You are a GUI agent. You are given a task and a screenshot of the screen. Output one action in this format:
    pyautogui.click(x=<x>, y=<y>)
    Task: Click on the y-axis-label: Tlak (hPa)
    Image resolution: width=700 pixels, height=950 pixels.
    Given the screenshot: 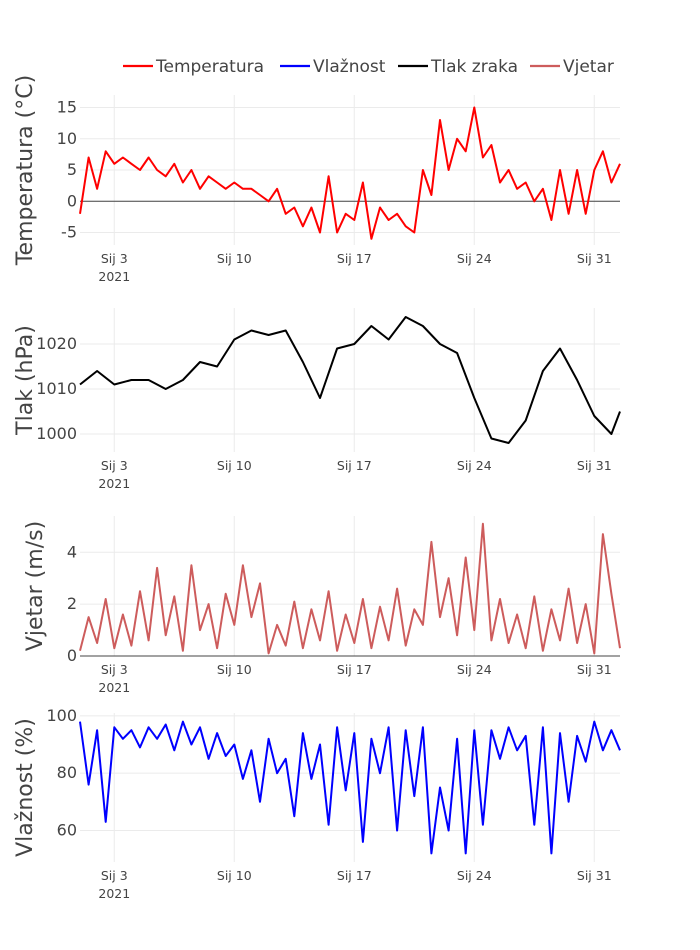 What is the action you would take?
    pyautogui.click(x=25, y=380)
    